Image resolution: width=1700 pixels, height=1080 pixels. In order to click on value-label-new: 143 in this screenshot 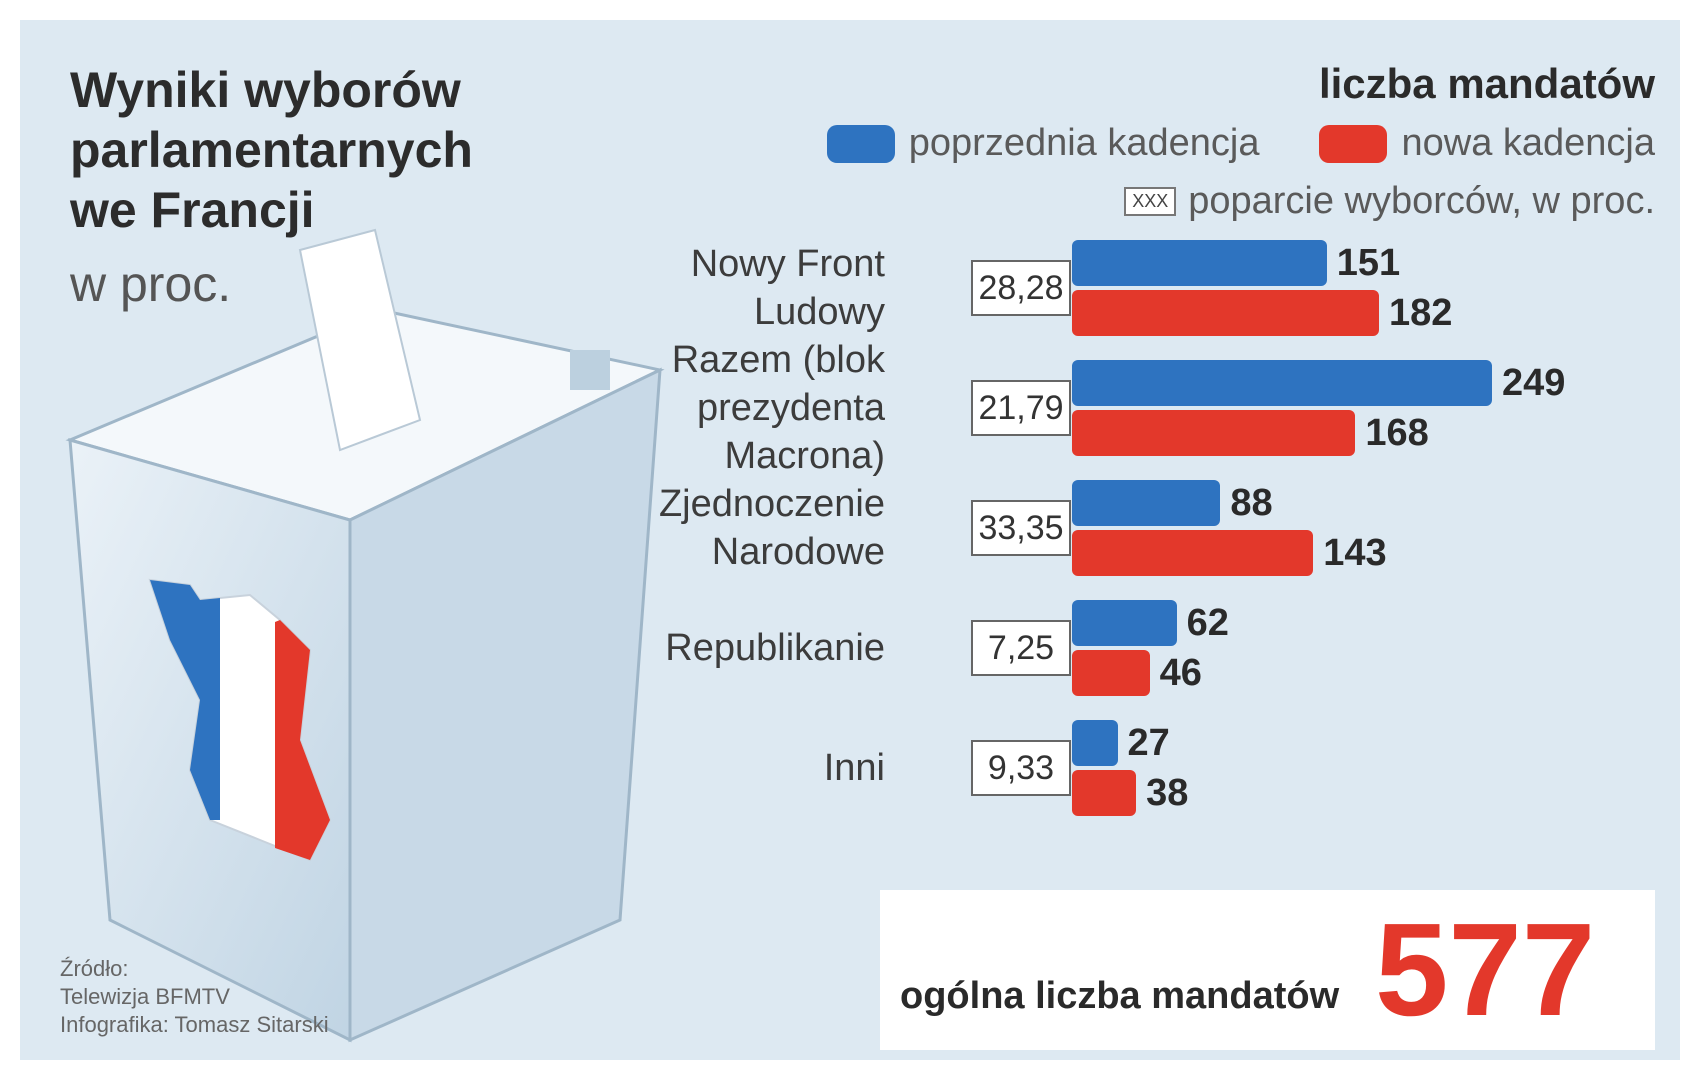, I will do `click(1355, 553)`.